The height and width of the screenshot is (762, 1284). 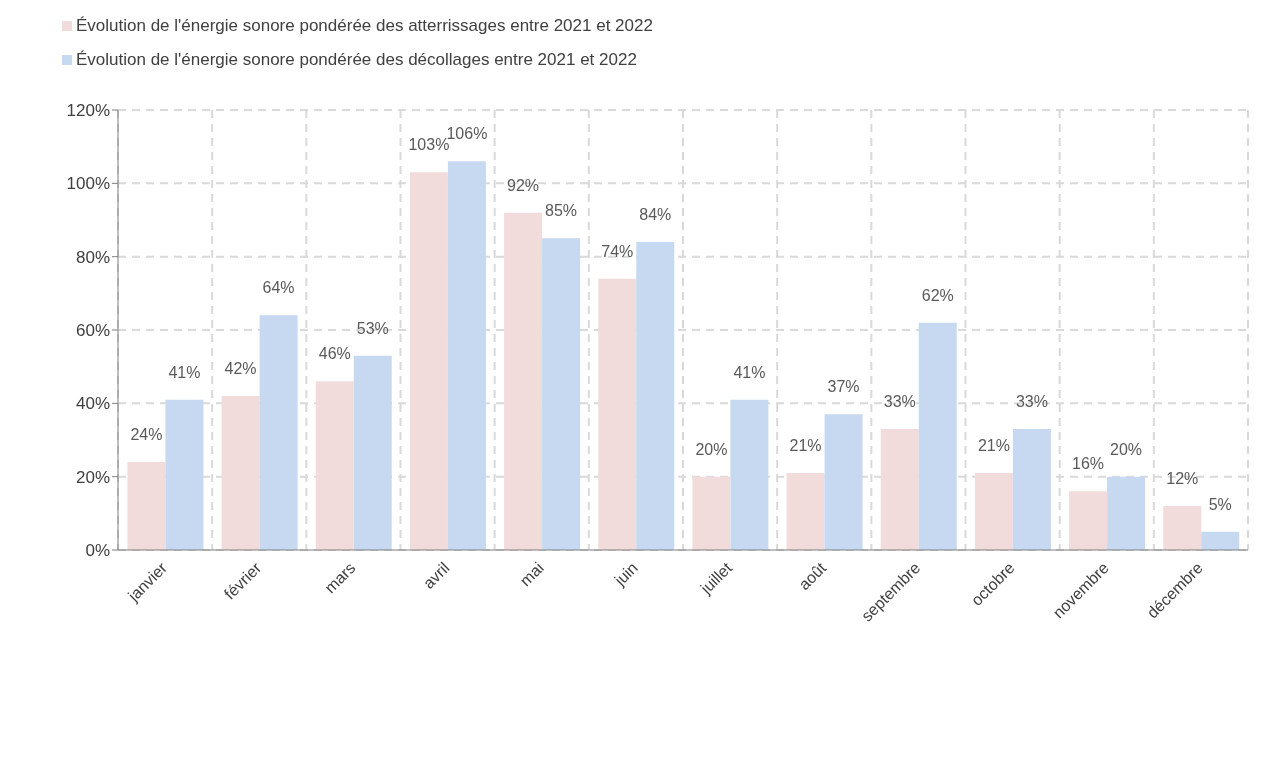 I want to click on x-tick-label: juin, so click(x=626, y=574).